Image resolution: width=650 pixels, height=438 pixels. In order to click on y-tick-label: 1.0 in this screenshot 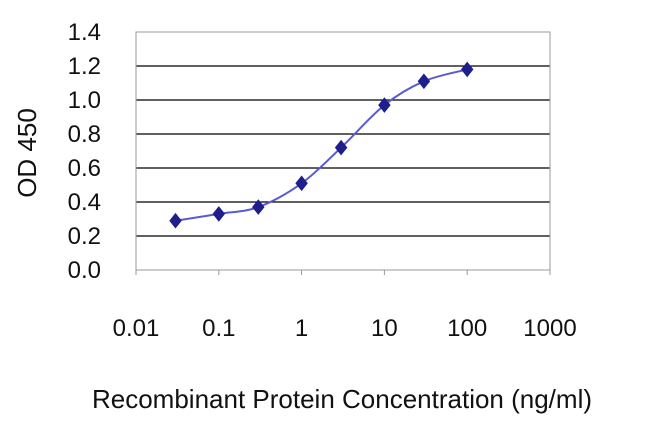, I will do `click(84, 100)`.